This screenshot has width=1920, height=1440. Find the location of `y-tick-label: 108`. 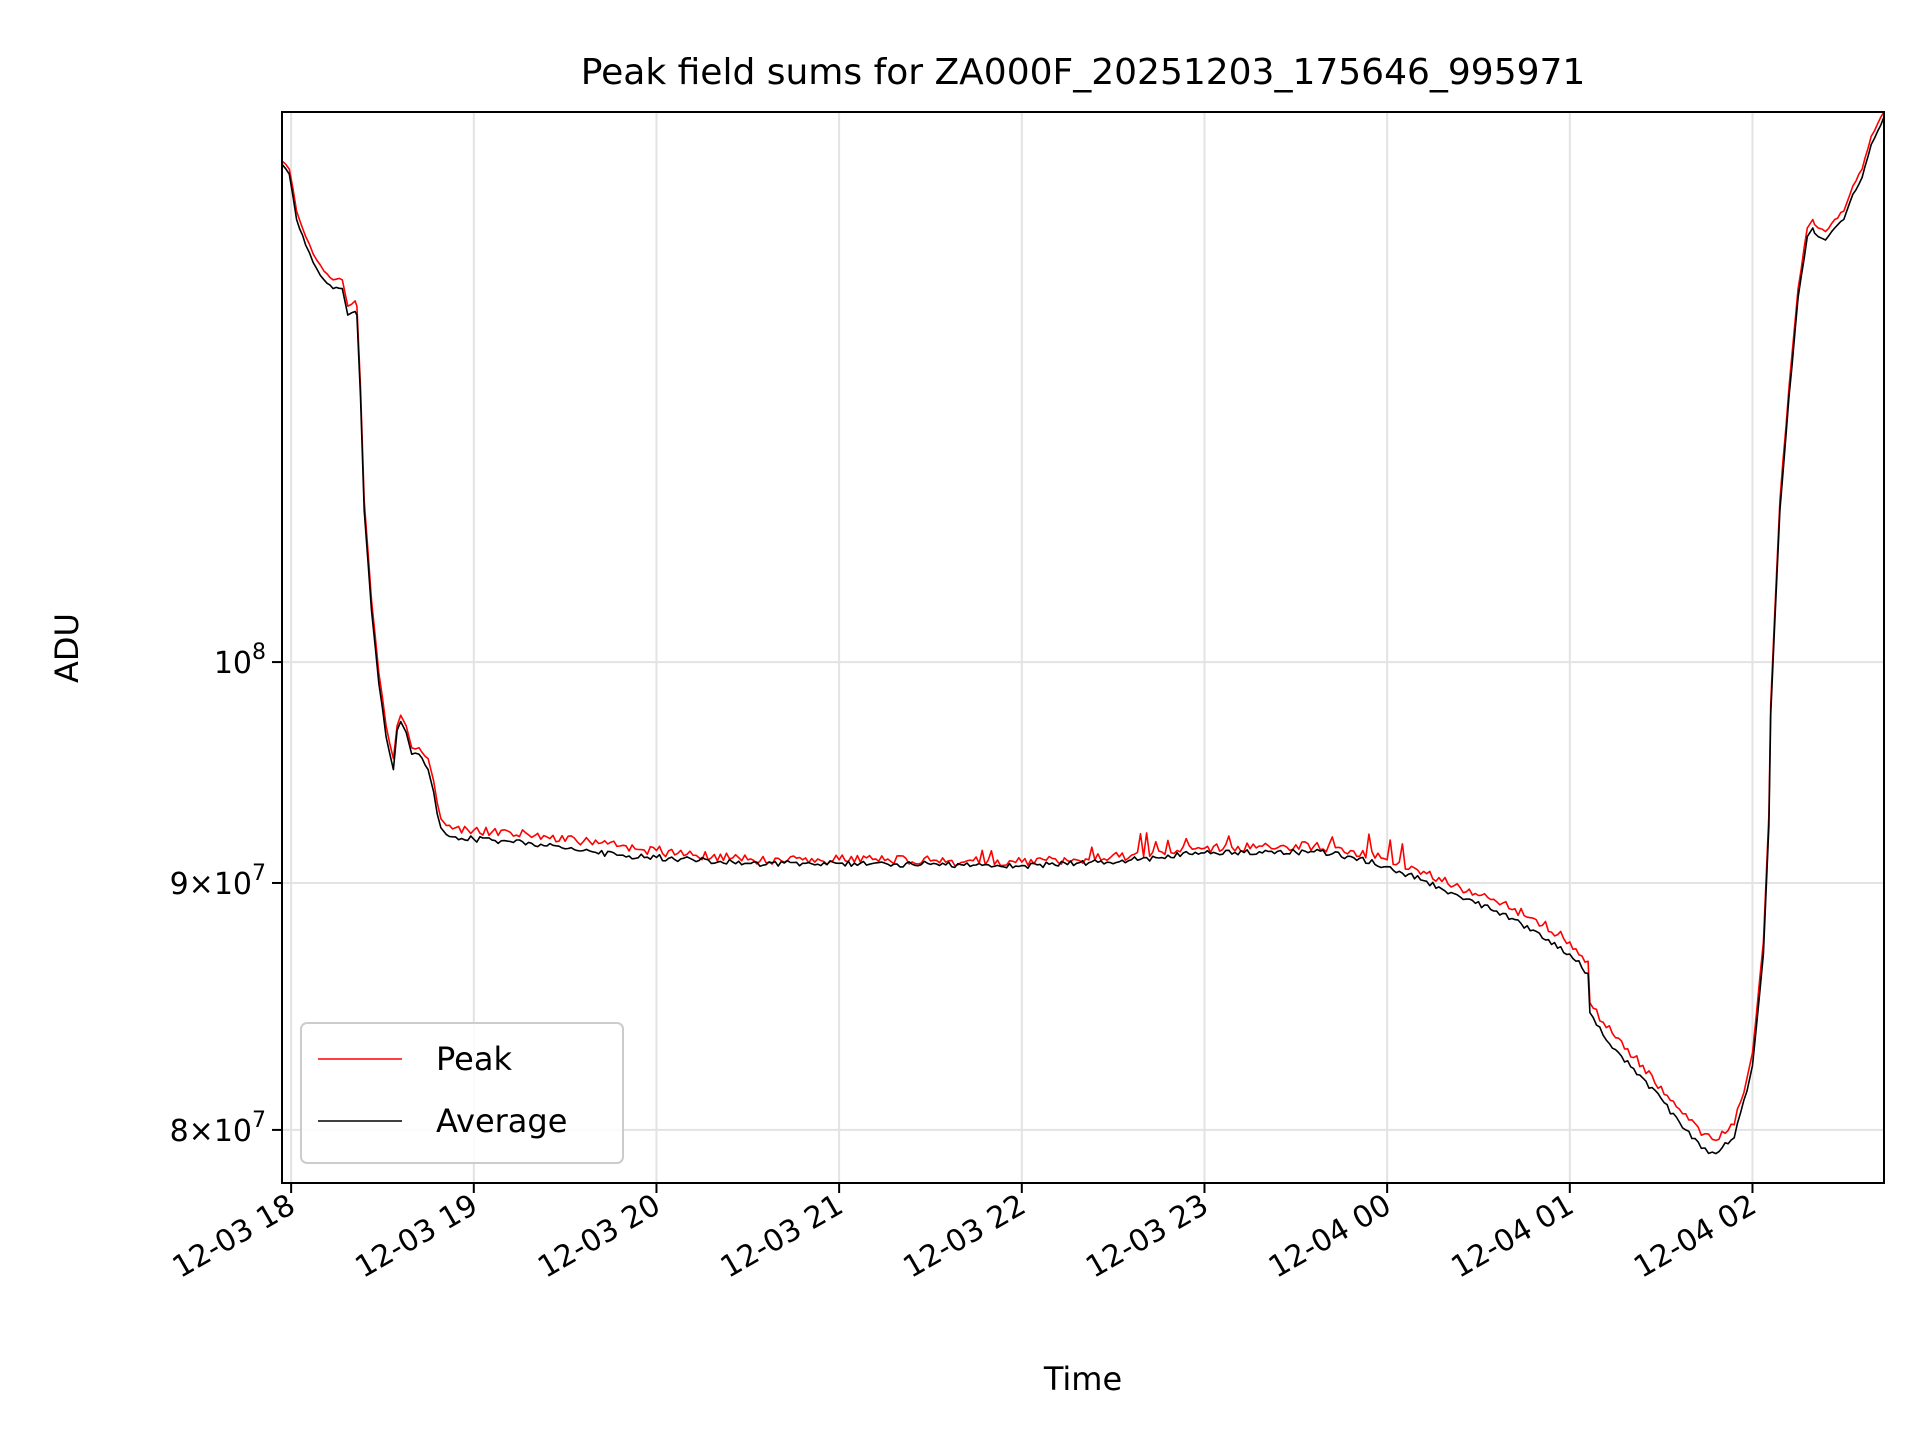

y-tick-label: 108 is located at coordinates (240, 660).